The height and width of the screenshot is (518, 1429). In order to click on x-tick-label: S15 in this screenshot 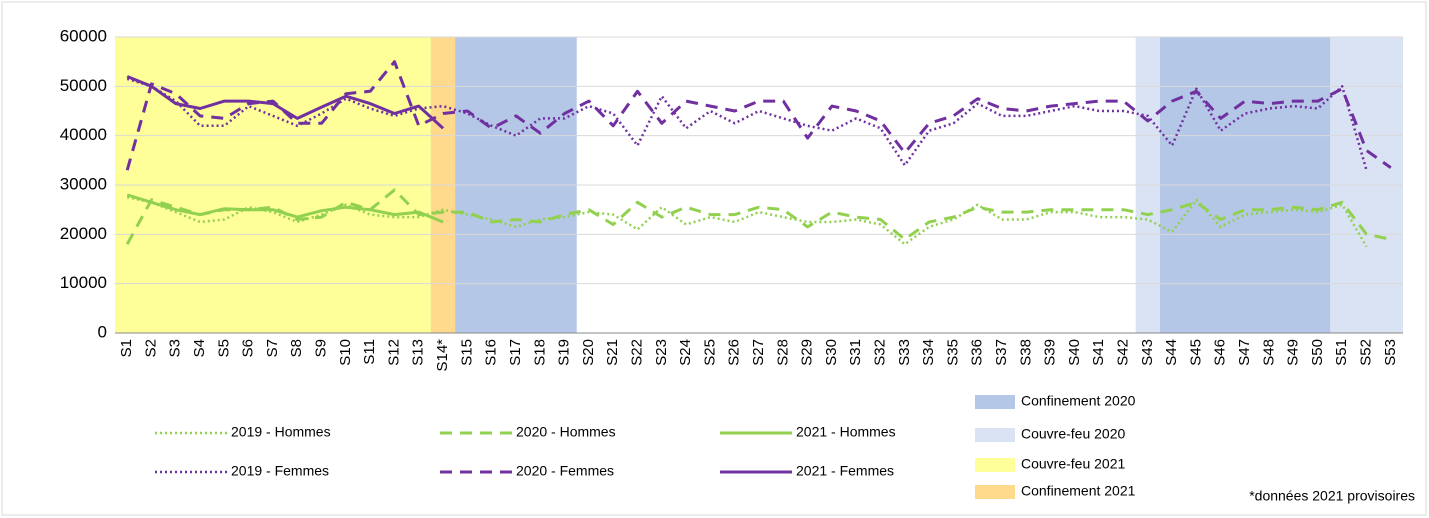, I will do `click(466, 352)`.